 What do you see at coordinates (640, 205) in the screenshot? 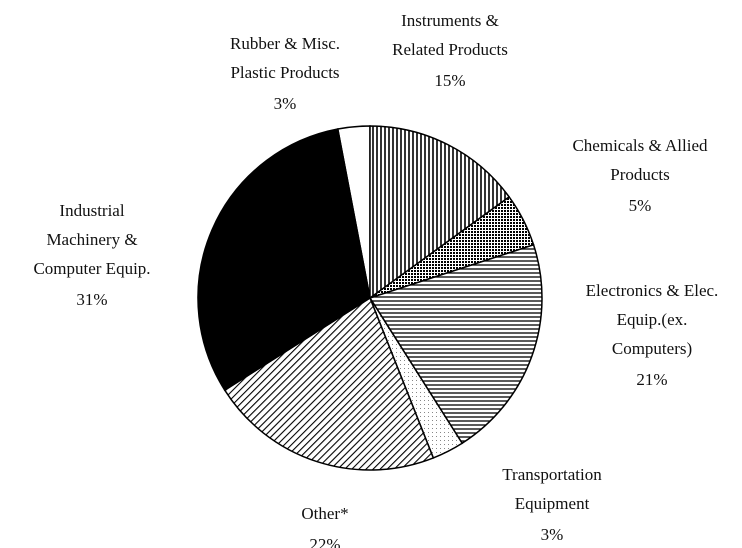
I see `value-label: 5%` at bounding box center [640, 205].